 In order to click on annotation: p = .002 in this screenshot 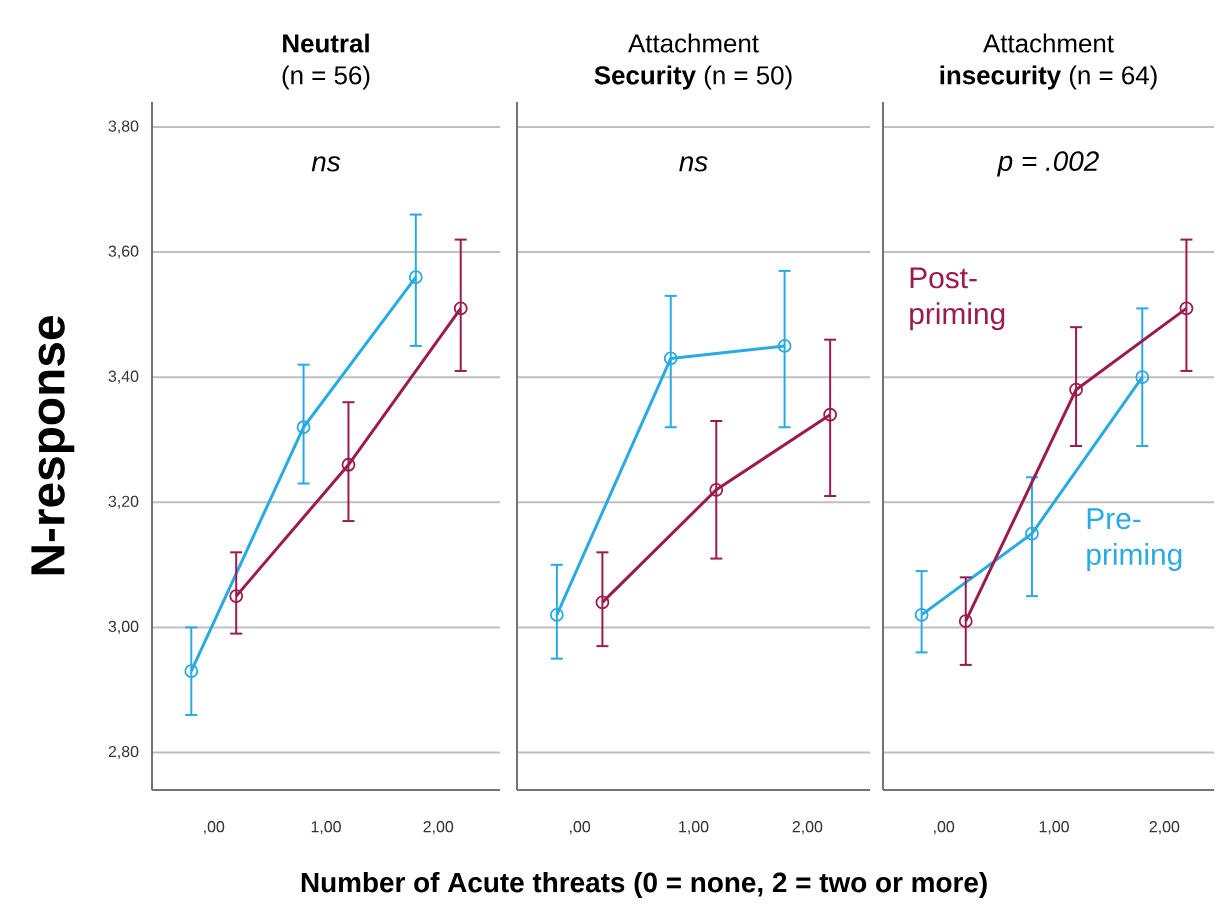, I will do `click(1048, 164)`.